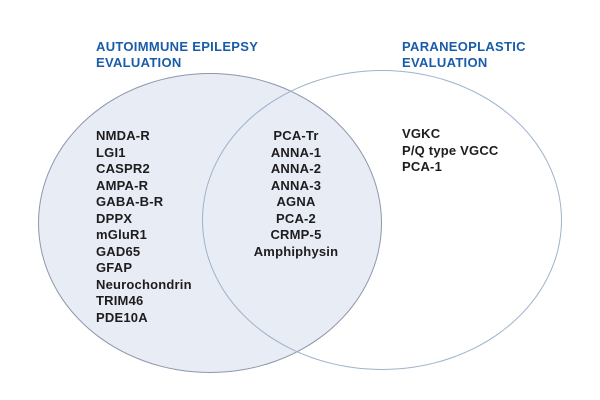  I want to click on list-item: PCA-2, so click(295, 218).